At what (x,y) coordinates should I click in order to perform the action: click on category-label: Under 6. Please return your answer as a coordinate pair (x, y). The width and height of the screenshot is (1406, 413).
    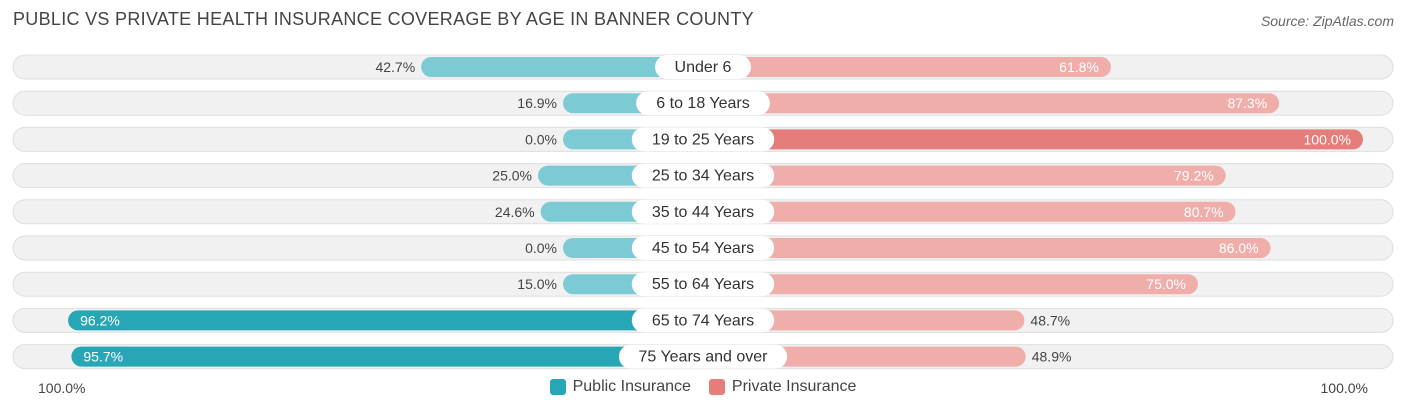
    Looking at the image, I should click on (703, 67).